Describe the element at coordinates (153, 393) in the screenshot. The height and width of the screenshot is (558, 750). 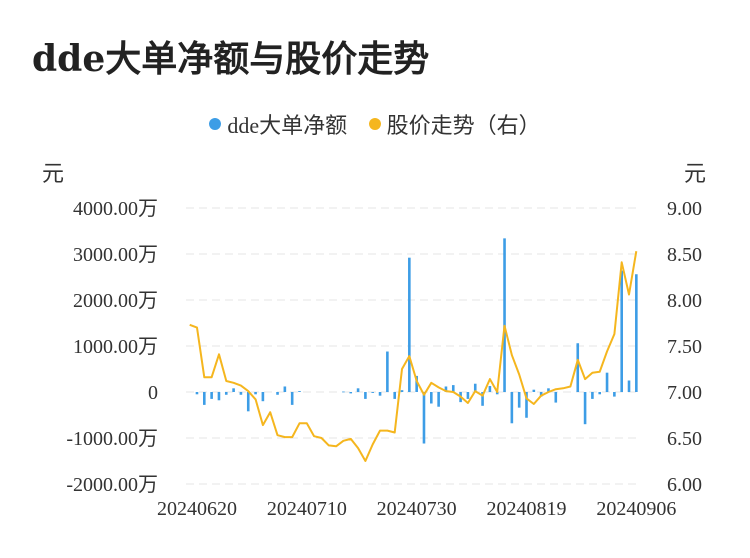
I see `left-axis-tick-label: 0` at that location.